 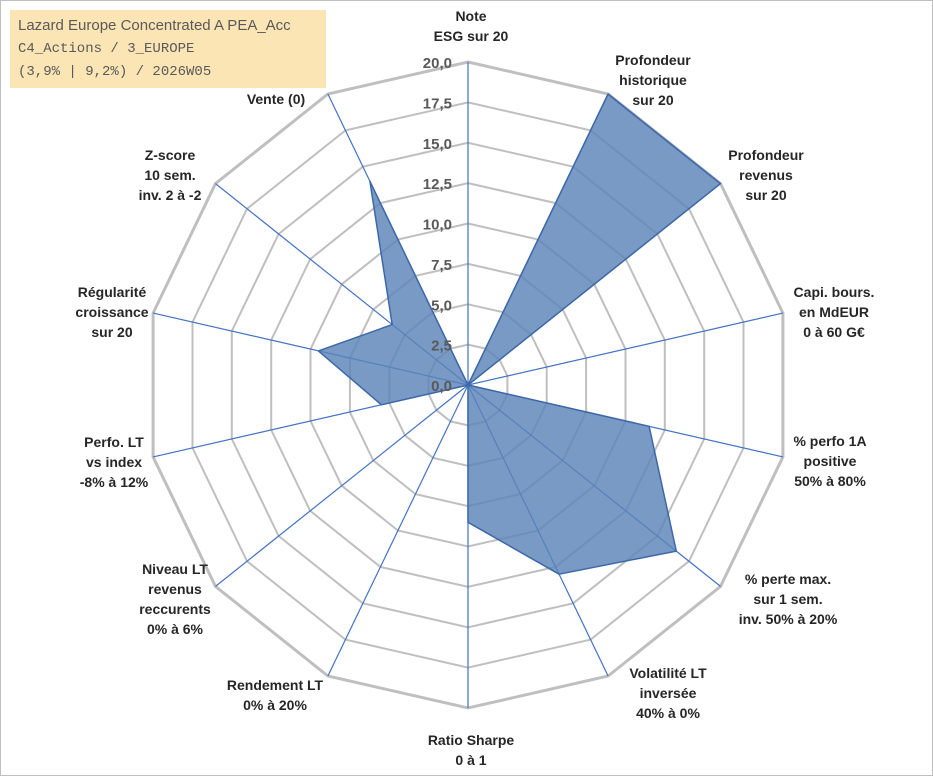 What do you see at coordinates (154, 25) in the screenshot?
I see `fund-name: Lazard Europe Concentrated A PEA_Acc` at bounding box center [154, 25].